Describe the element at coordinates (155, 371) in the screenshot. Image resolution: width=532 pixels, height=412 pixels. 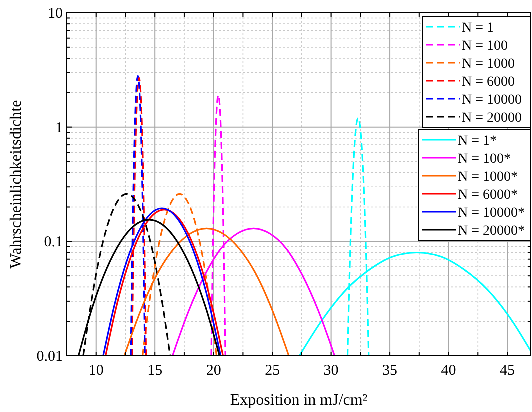
I see `x-tick-label: 15` at that location.